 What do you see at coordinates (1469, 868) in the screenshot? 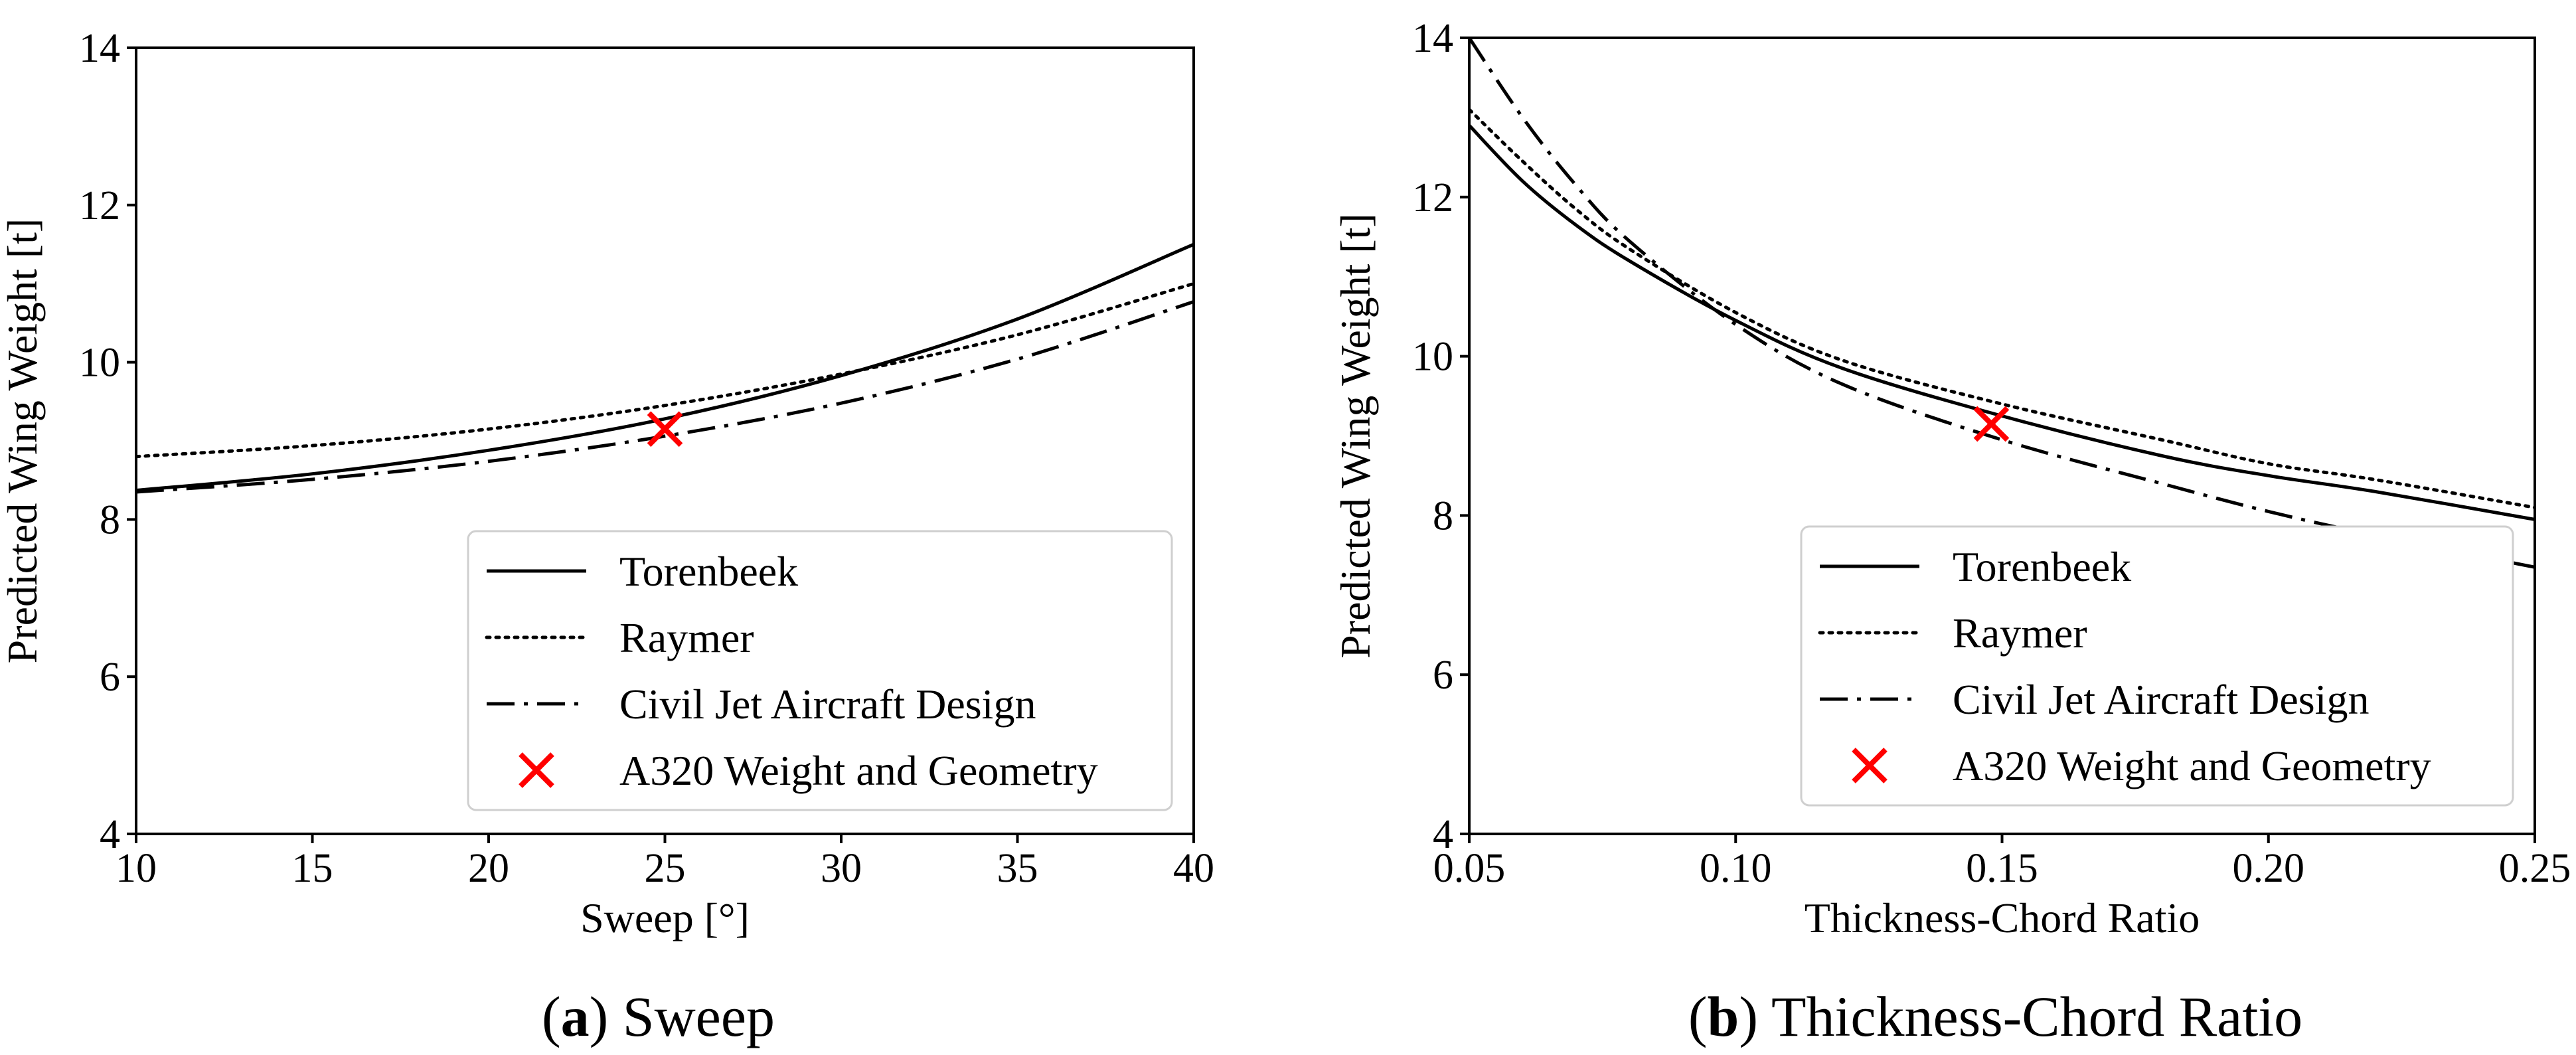
I see `x-tick-label: 0.05` at bounding box center [1469, 868].